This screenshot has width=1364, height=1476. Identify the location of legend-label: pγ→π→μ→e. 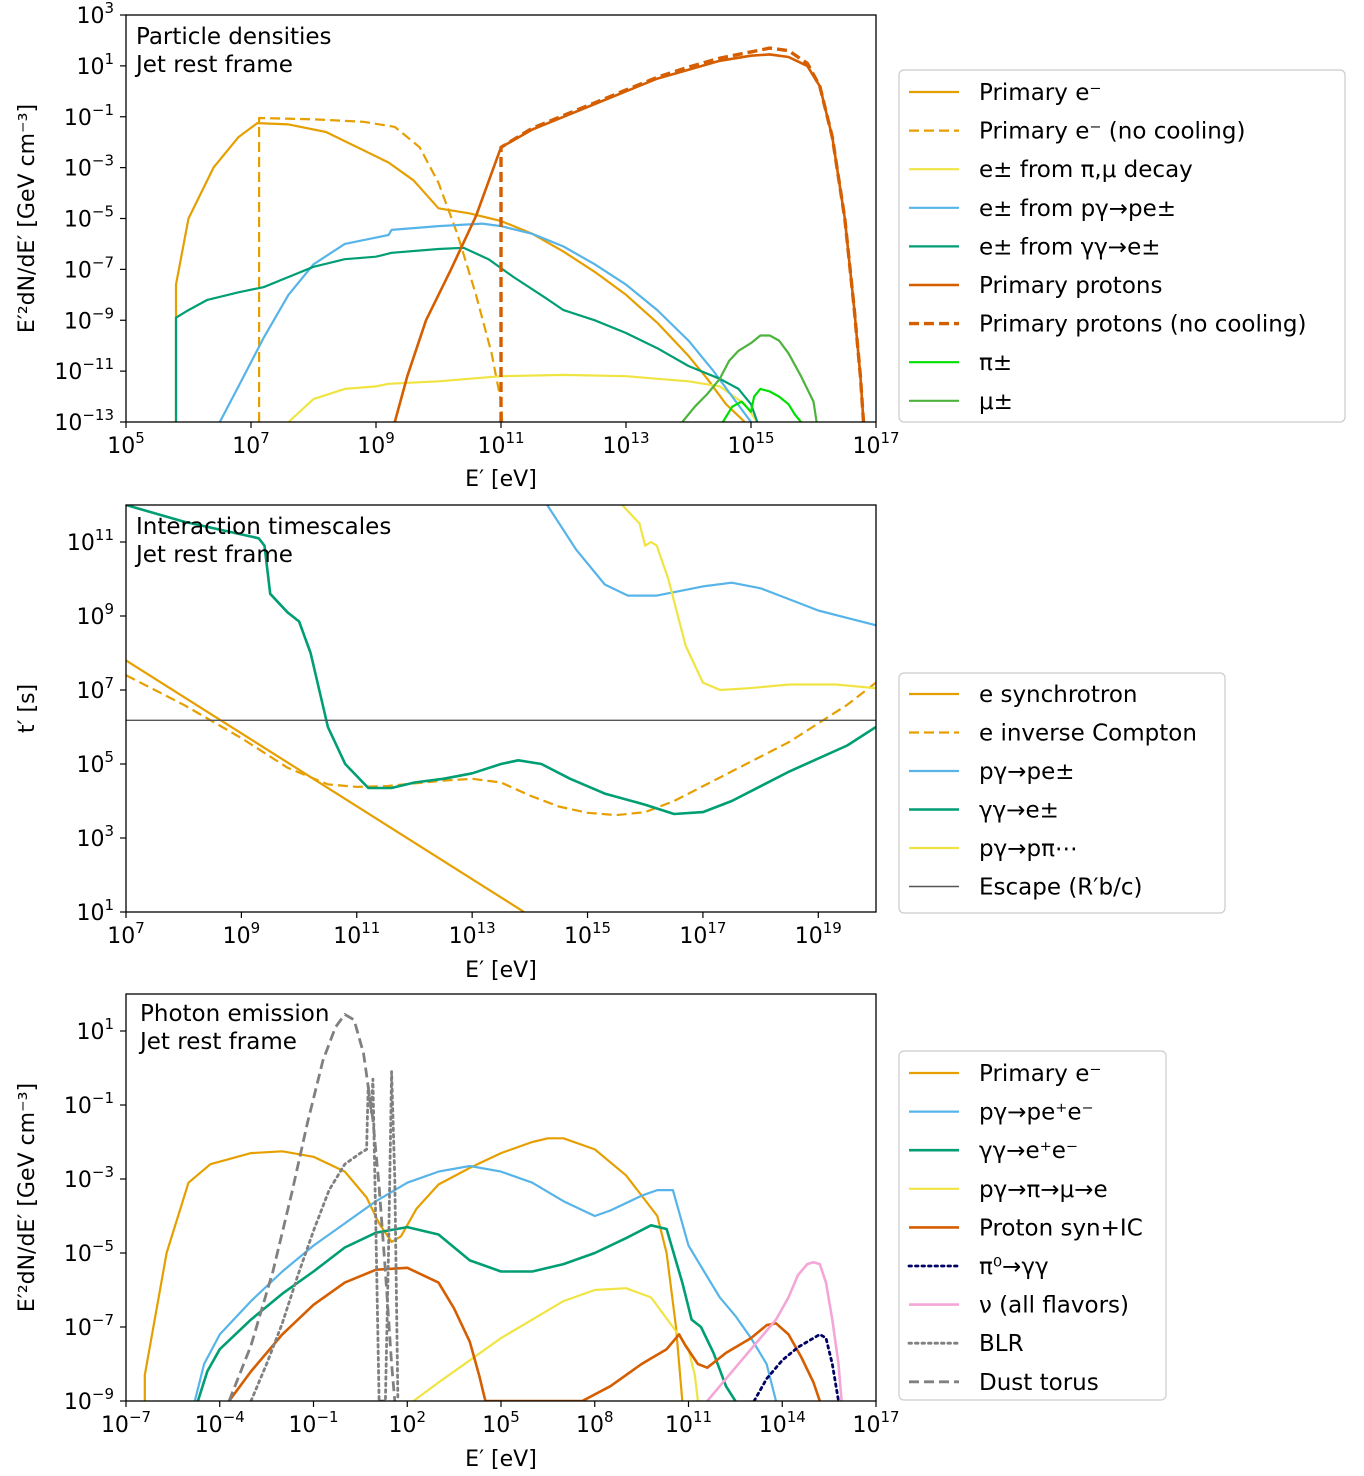
(1043, 1190).